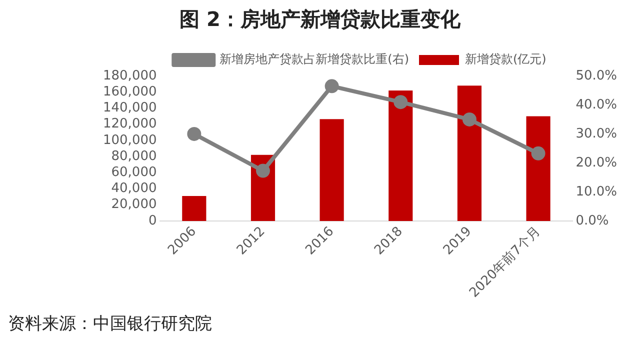  Describe the element at coordinates (129, 108) in the screenshot. I see `y-tick-label: 140,000` at that location.